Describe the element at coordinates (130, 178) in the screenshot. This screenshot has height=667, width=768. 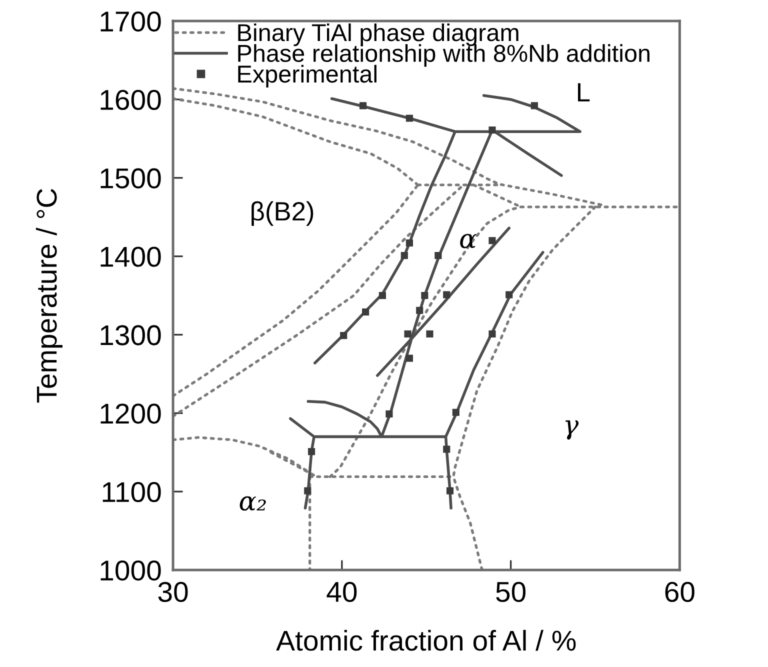
I see `y-tick-label: 1500` at that location.